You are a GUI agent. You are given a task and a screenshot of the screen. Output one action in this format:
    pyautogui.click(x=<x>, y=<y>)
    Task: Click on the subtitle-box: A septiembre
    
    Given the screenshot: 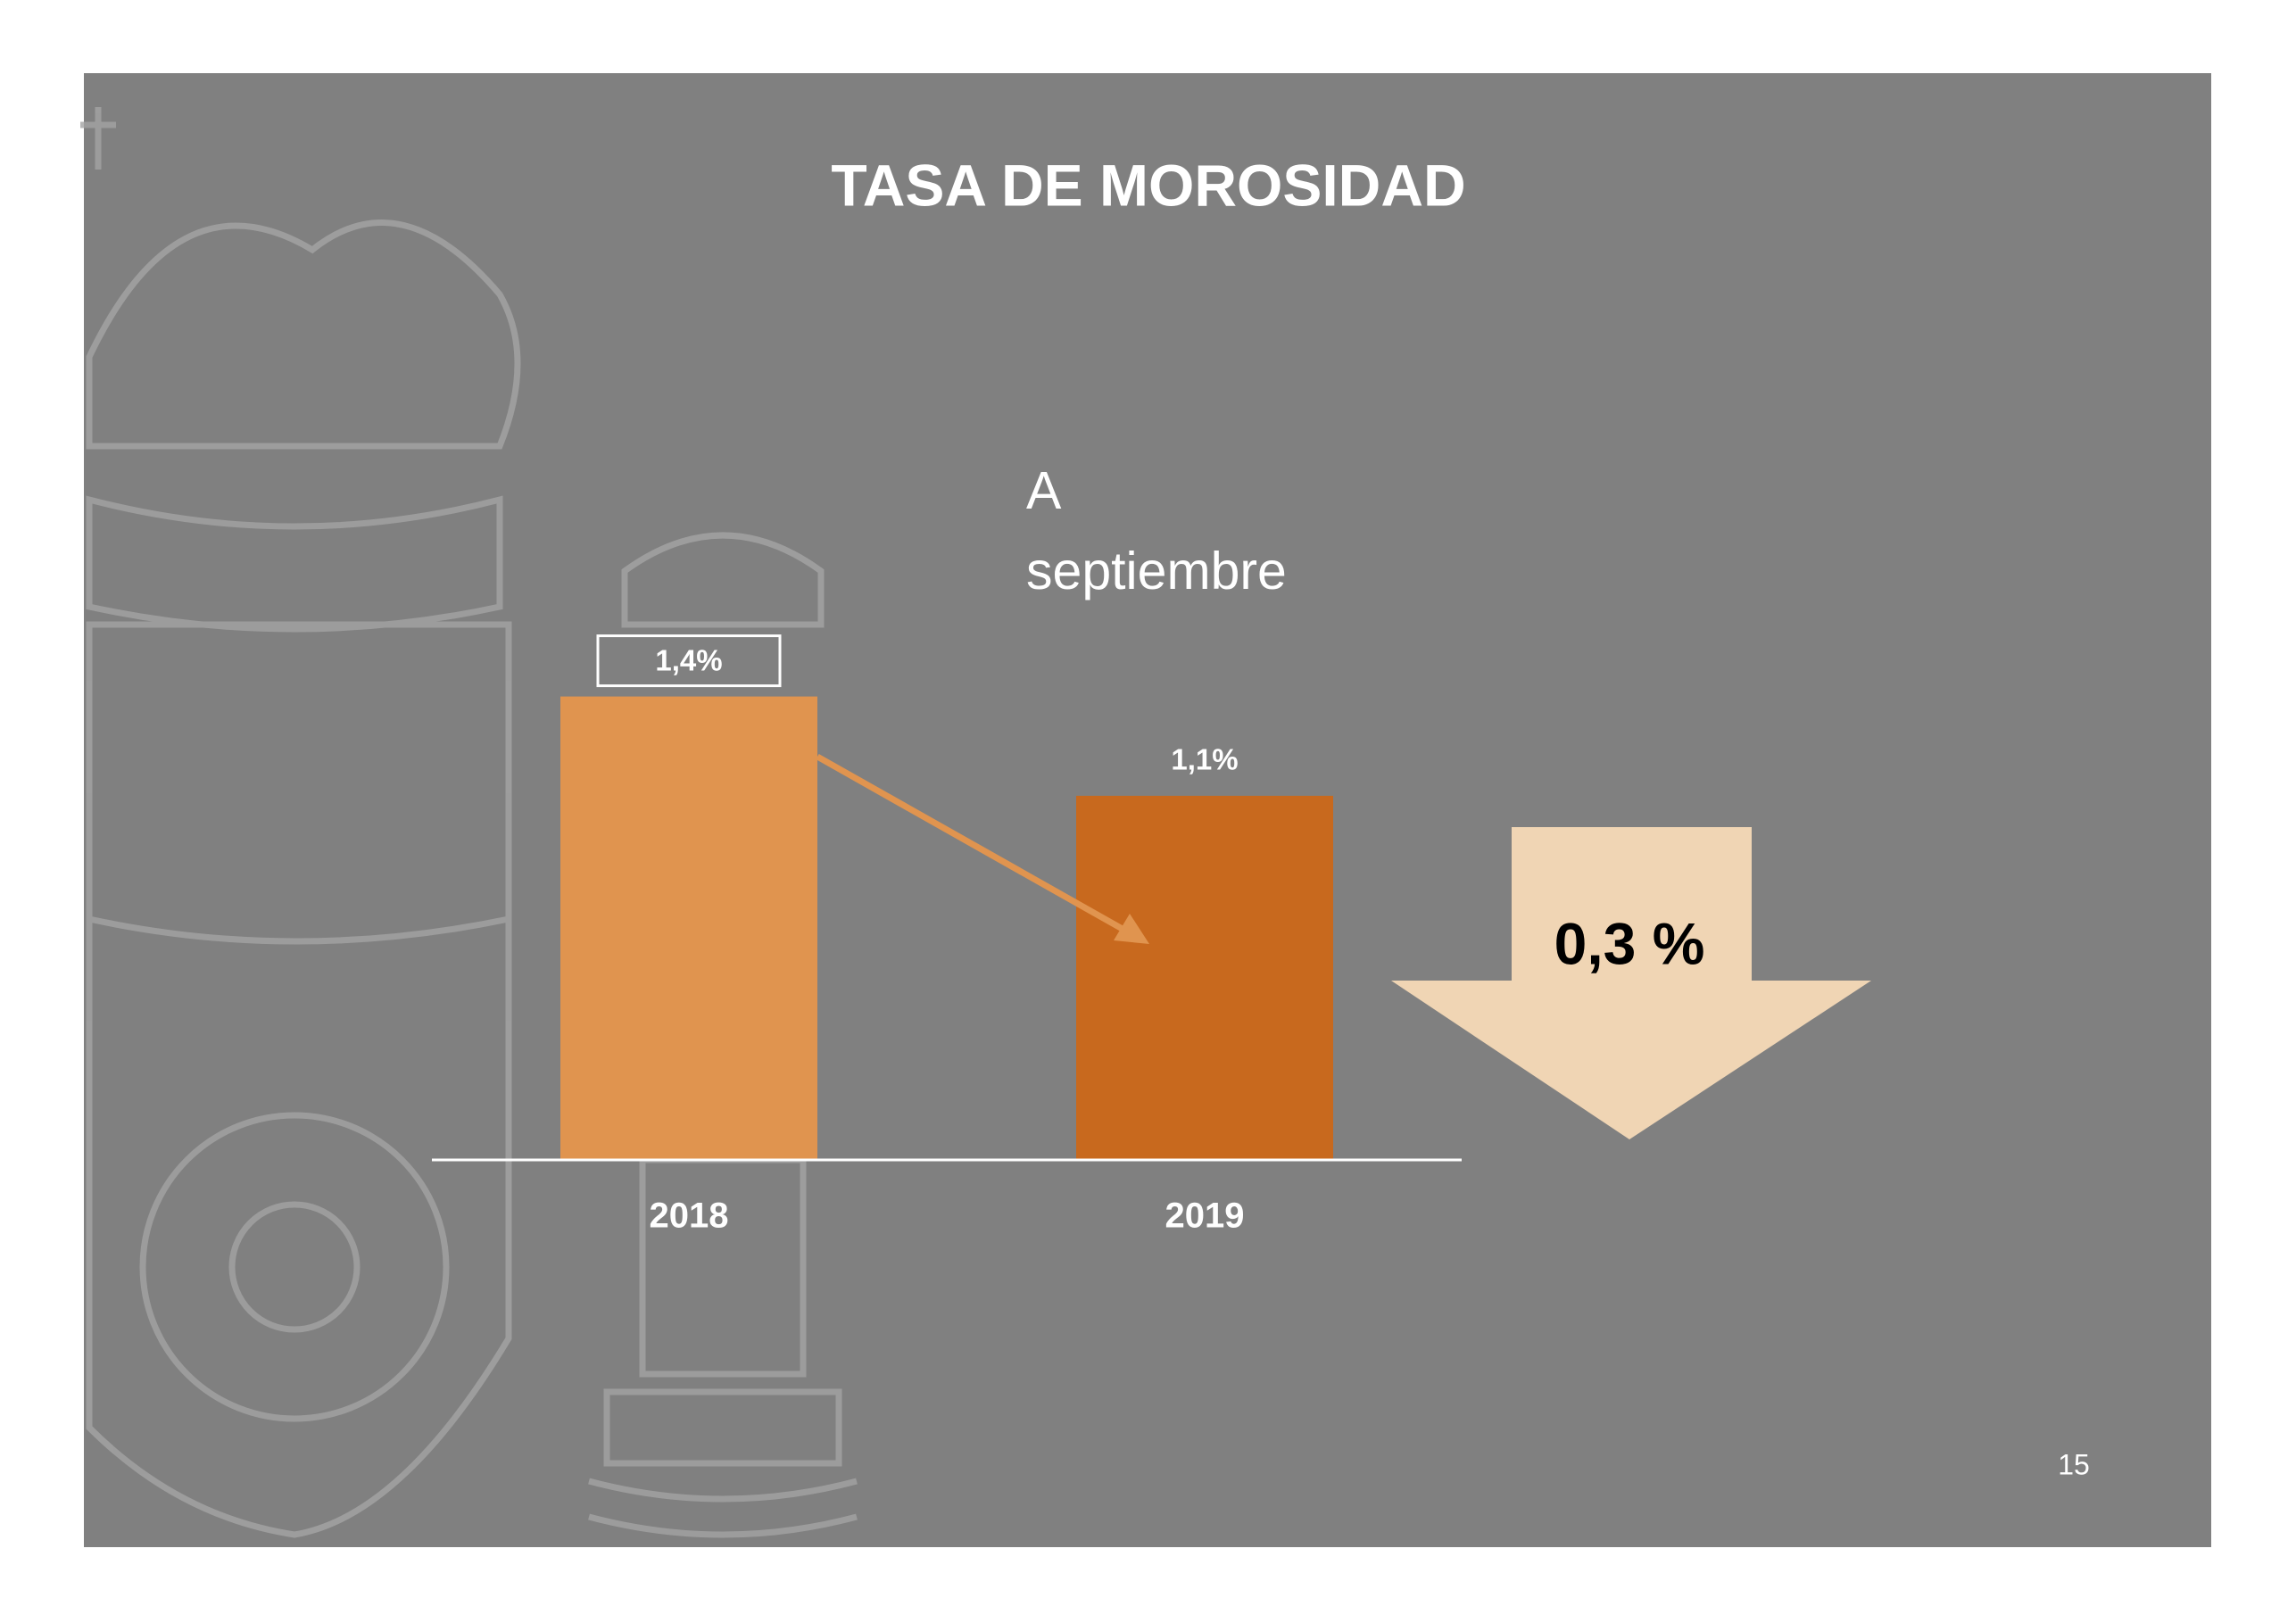 What is the action you would take?
    pyautogui.click(x=1156, y=530)
    